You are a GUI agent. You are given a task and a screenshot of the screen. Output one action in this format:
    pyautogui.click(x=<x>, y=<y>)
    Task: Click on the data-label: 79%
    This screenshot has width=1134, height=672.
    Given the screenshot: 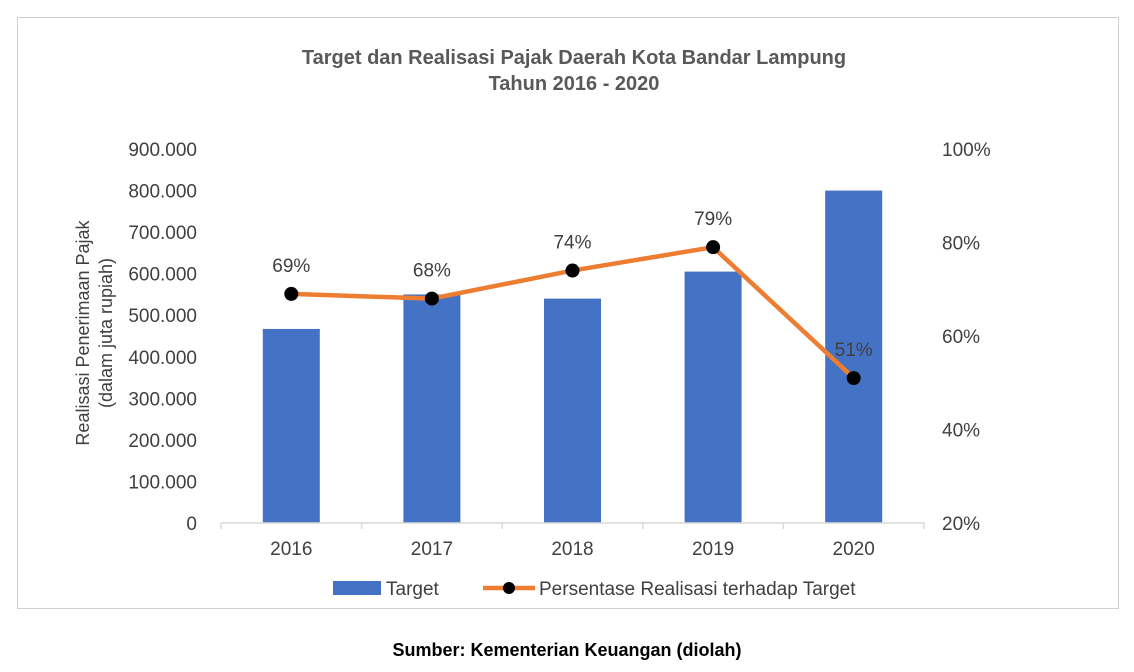 What is the action you would take?
    pyautogui.click(x=713, y=219)
    